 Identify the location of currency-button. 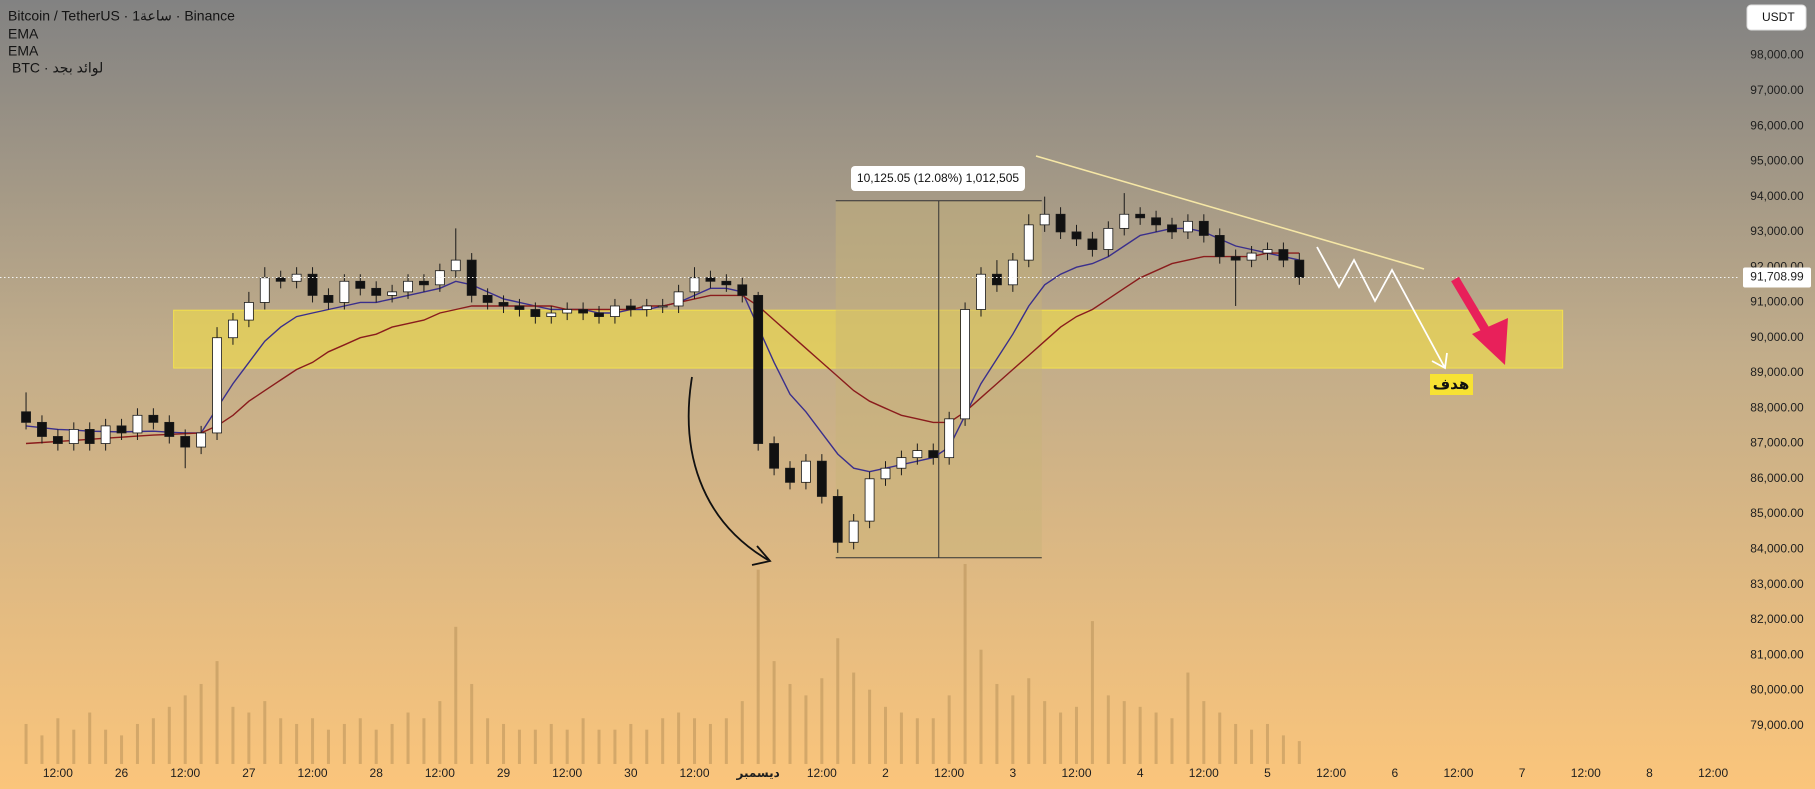
(1776, 17).